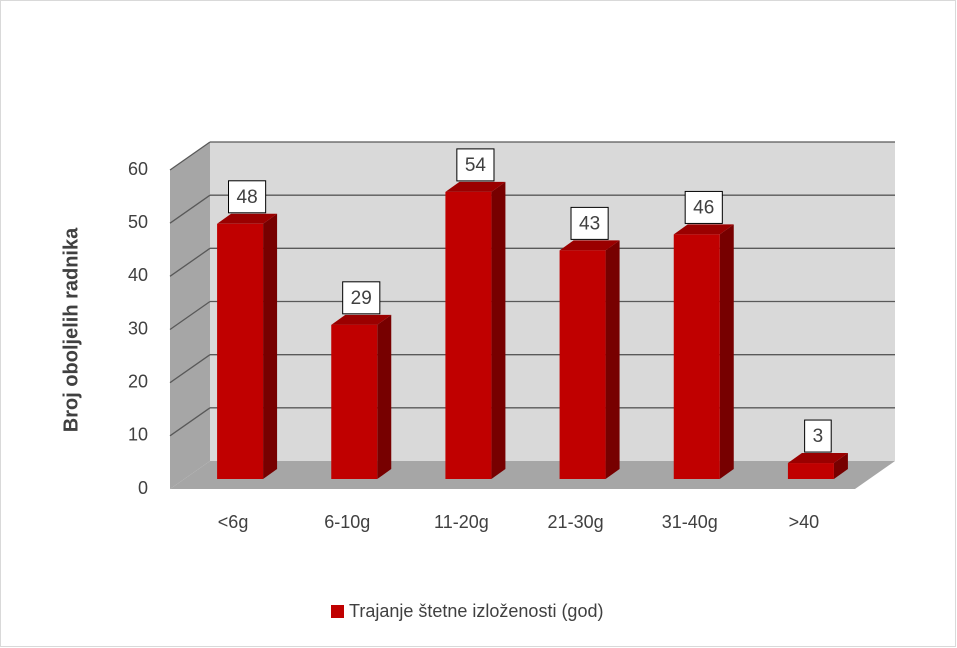 This screenshot has height=648, width=957. What do you see at coordinates (138, 328) in the screenshot?
I see `y-tick-label: 30` at bounding box center [138, 328].